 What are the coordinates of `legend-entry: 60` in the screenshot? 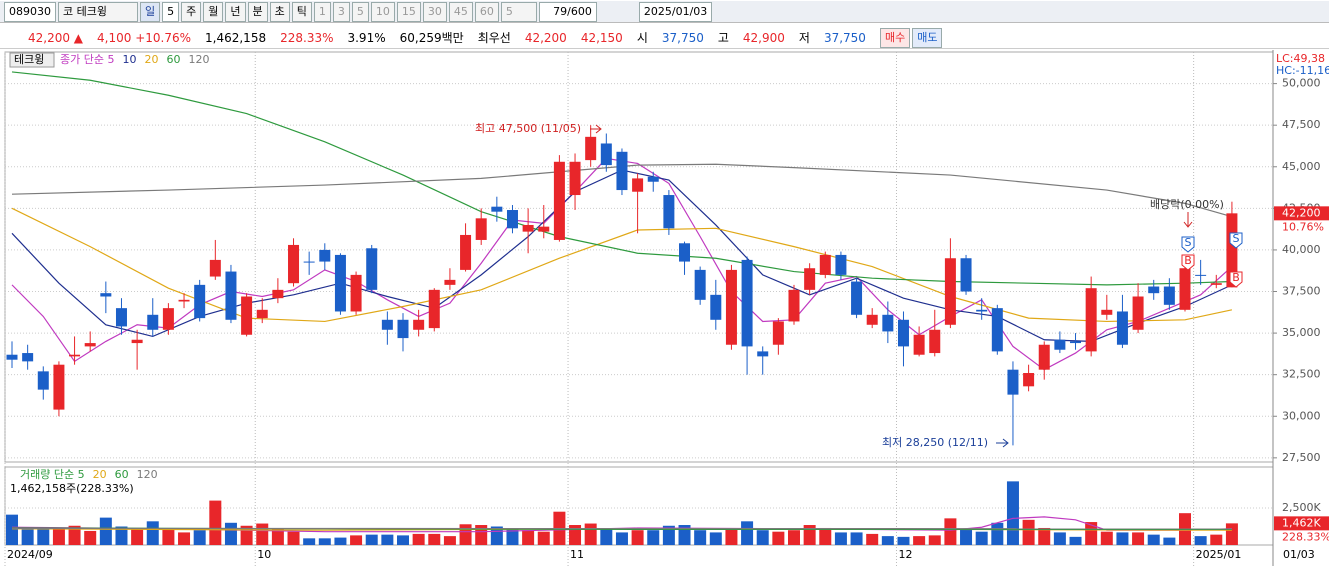 It's located at (173, 59).